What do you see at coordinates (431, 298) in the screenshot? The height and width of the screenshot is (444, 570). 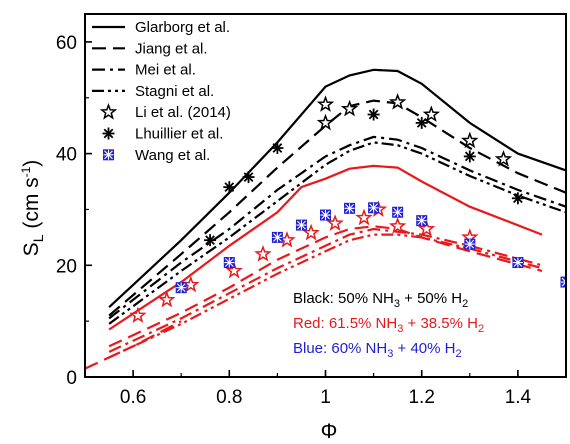 I see `annotation-text: + 50% H` at bounding box center [431, 298].